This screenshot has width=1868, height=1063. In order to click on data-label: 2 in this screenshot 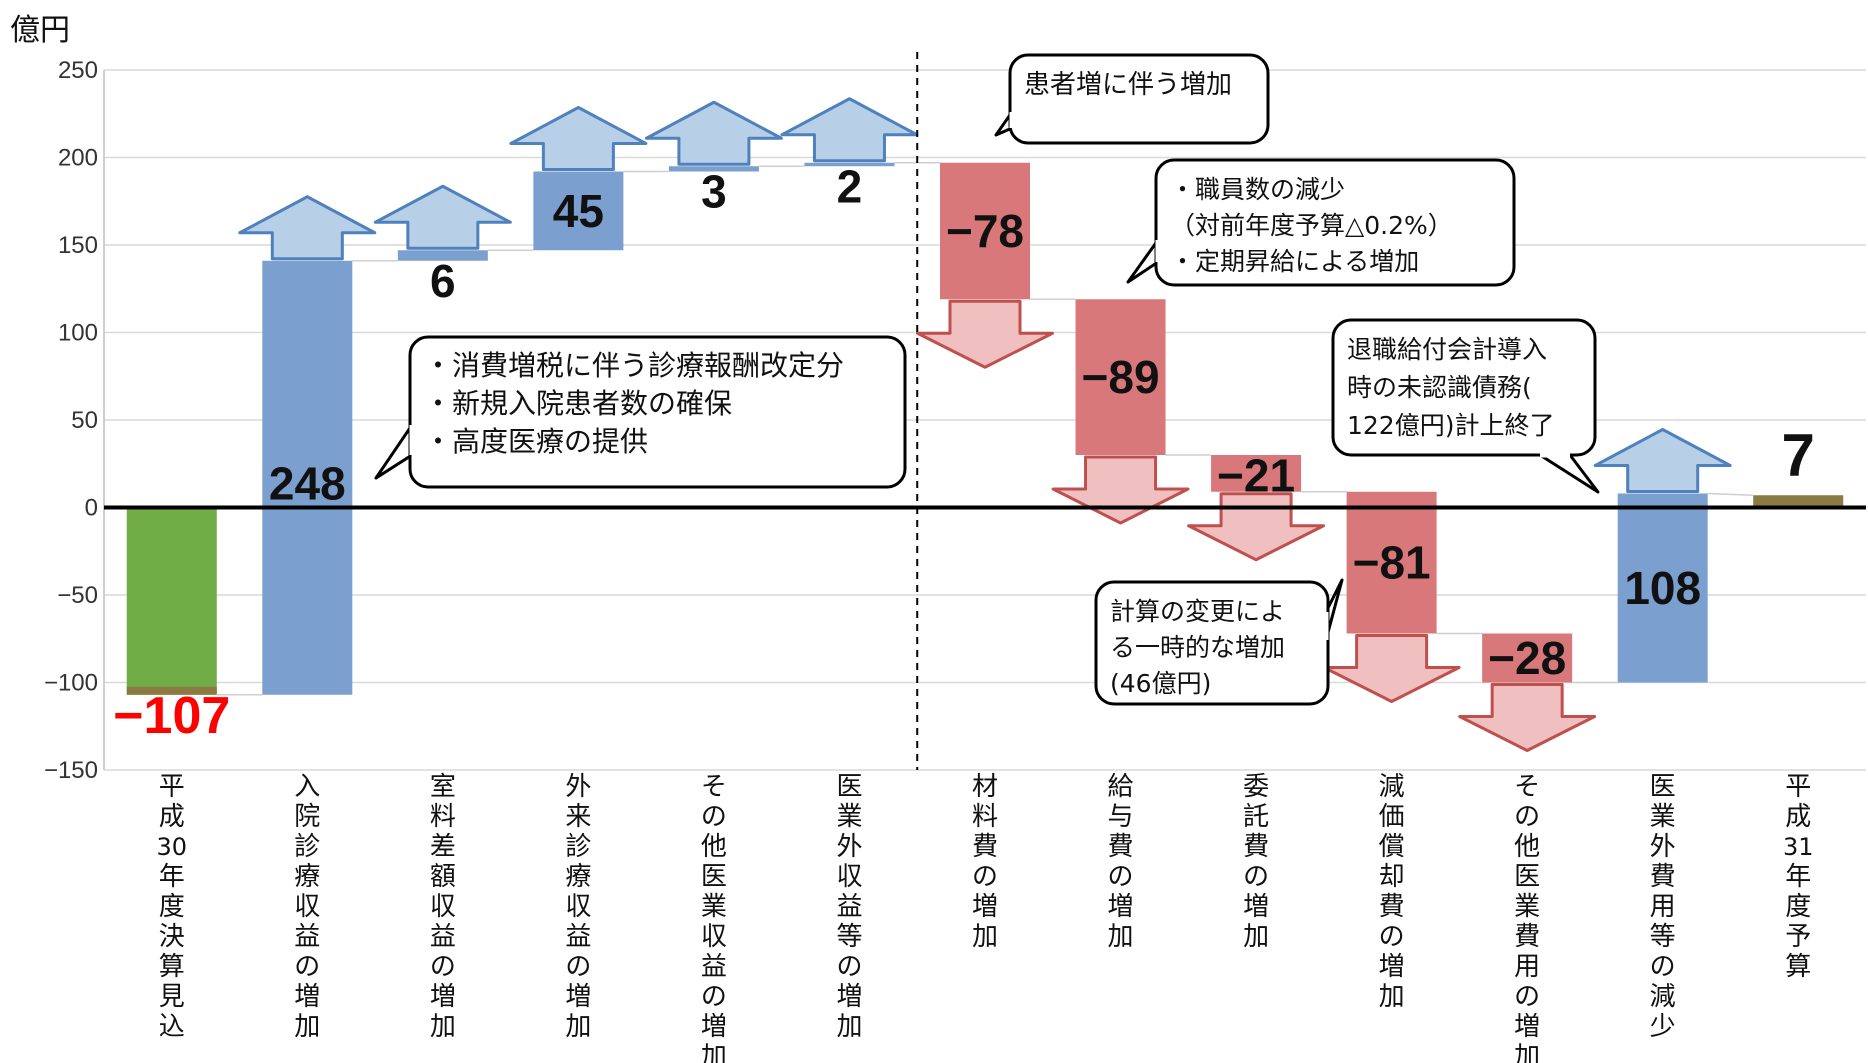, I will do `click(850, 186)`.